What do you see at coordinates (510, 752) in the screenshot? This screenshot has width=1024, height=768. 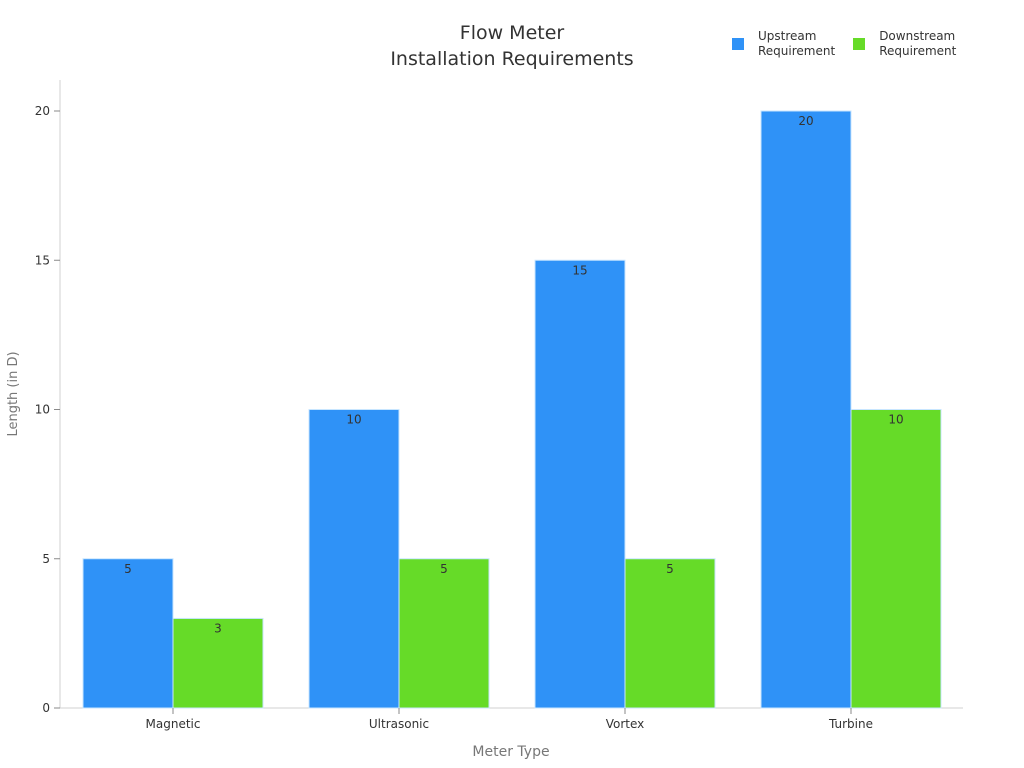 I see `x-axis-label: Meter Type` at bounding box center [510, 752].